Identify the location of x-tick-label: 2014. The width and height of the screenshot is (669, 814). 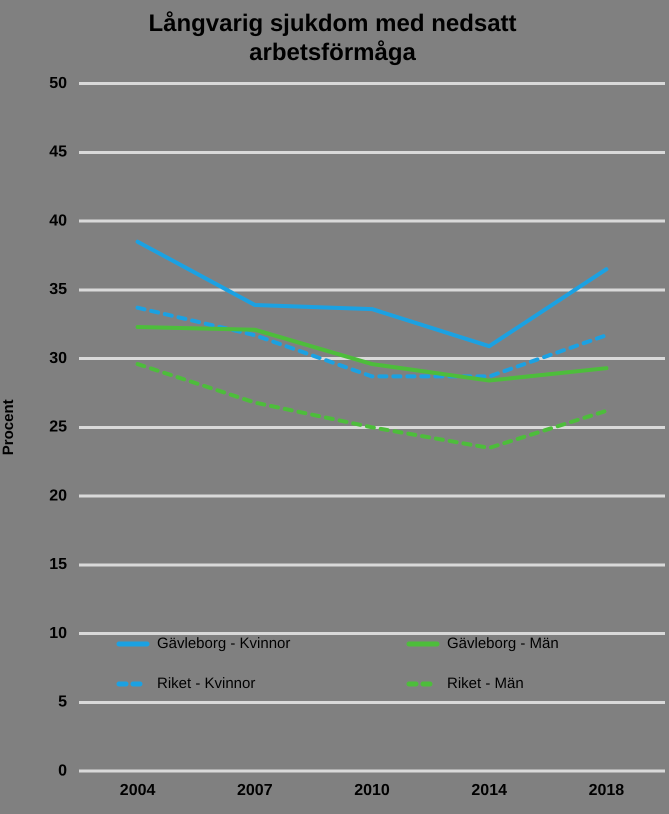
(489, 791).